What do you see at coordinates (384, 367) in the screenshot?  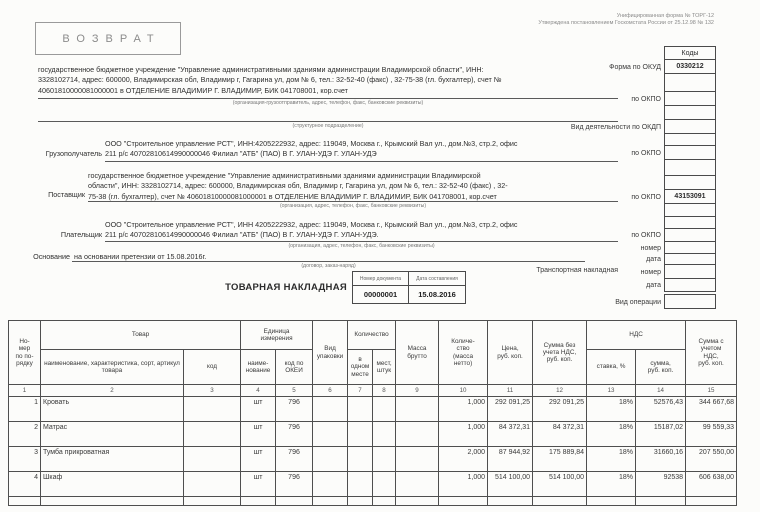 I see `col-header-places-pieces: мест, штук` at bounding box center [384, 367].